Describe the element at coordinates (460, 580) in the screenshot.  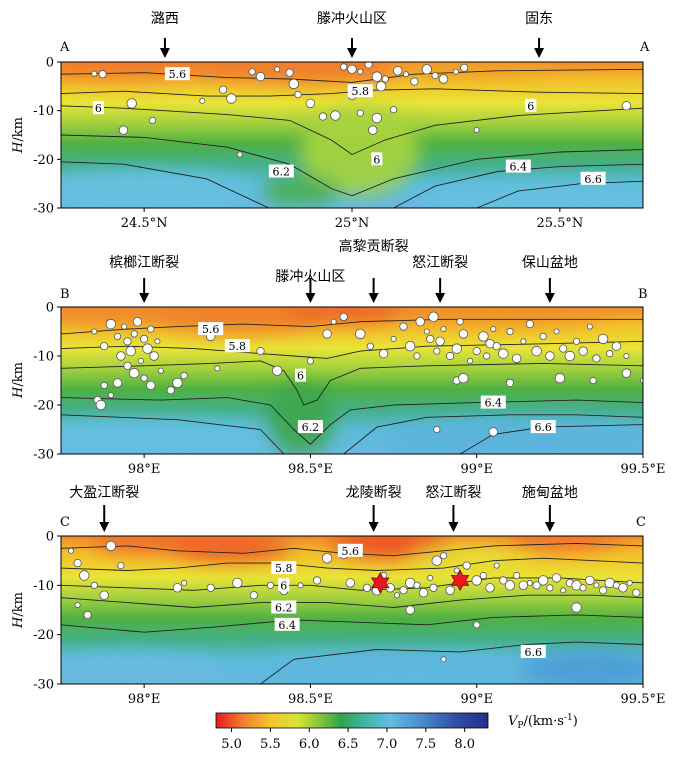
I see `mainshock-star` at that location.